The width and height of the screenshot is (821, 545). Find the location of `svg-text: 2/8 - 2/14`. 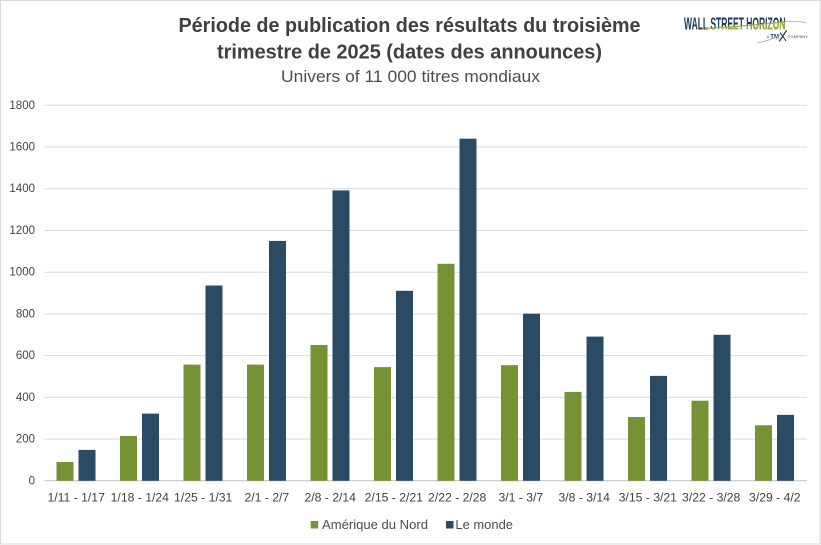

svg-text: 2/8 - 2/14 is located at coordinates (330, 498).